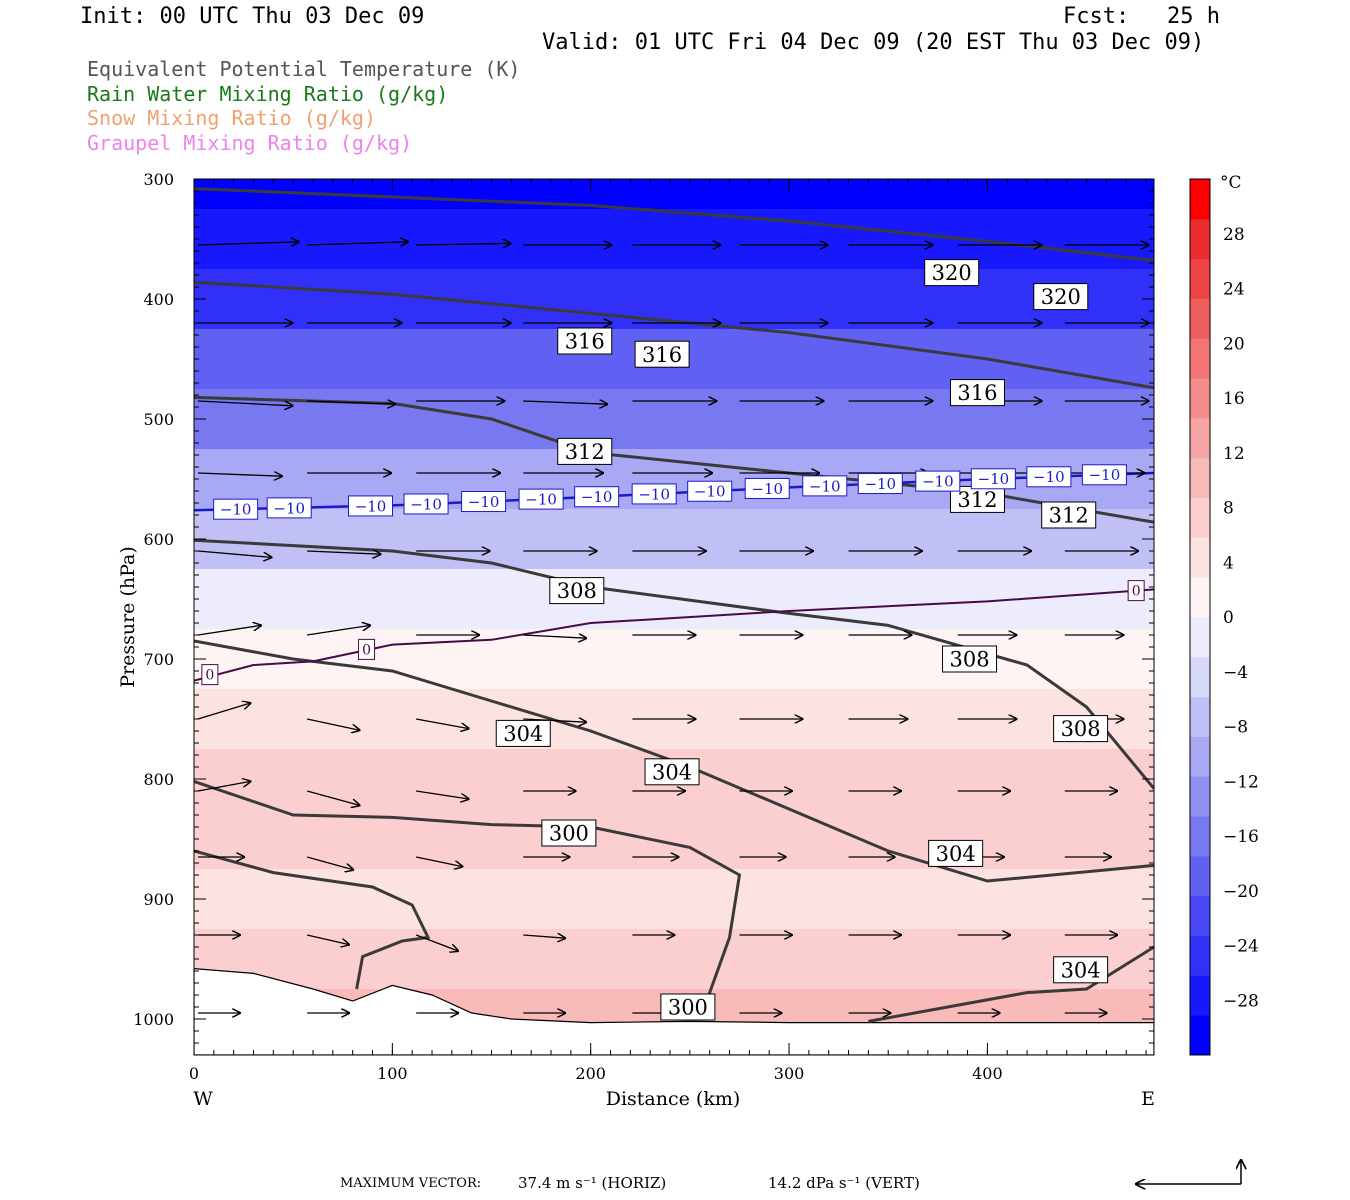 The height and width of the screenshot is (1200, 1350). What do you see at coordinates (231, 118) in the screenshot?
I see `legend-snow: Snow Mixing Ratio (g/kg)` at bounding box center [231, 118].